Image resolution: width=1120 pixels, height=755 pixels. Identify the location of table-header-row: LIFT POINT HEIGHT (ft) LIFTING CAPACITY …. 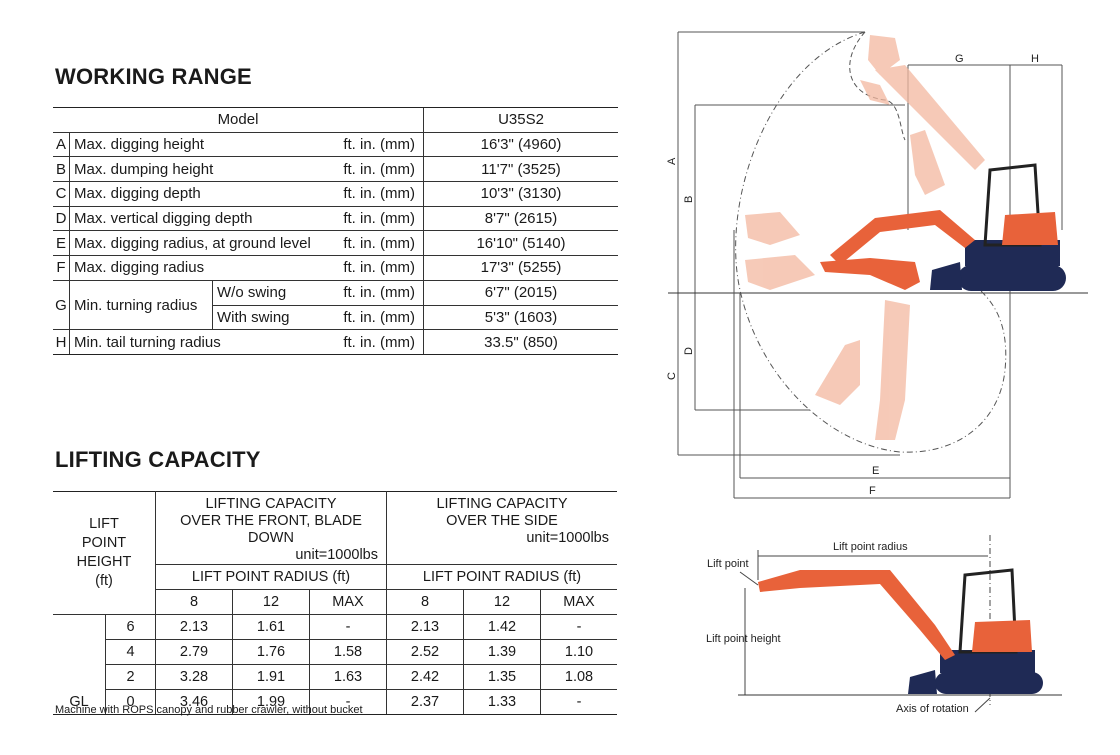
(335, 553).